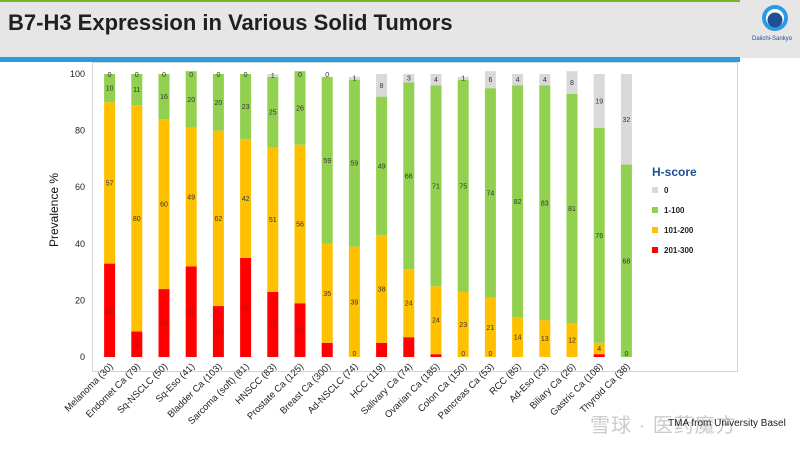 The height and width of the screenshot is (451, 800). Describe the element at coordinates (137, 345) in the screenshot. I see `bar-value-label: 9` at that location.